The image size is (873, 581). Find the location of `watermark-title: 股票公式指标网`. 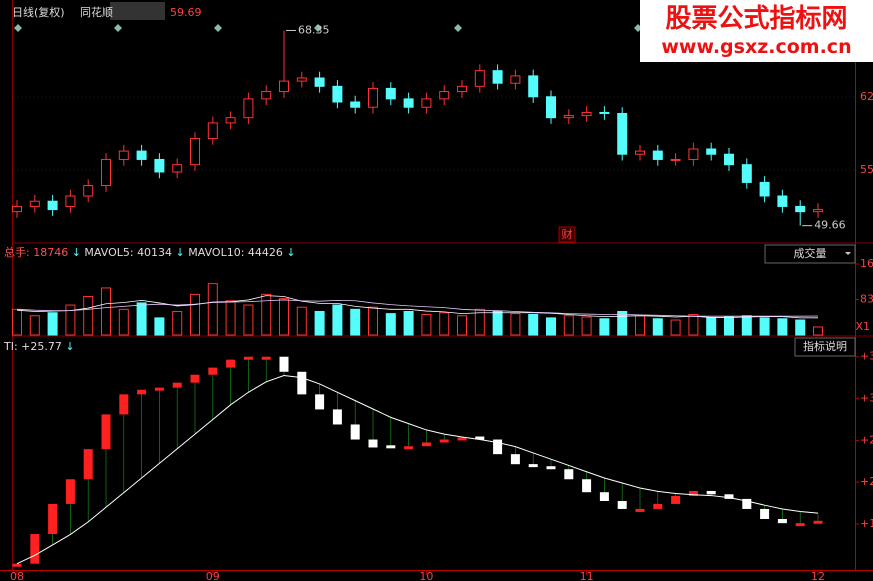

watermark-title: 股票公式指标网 is located at coordinates (756, 19).